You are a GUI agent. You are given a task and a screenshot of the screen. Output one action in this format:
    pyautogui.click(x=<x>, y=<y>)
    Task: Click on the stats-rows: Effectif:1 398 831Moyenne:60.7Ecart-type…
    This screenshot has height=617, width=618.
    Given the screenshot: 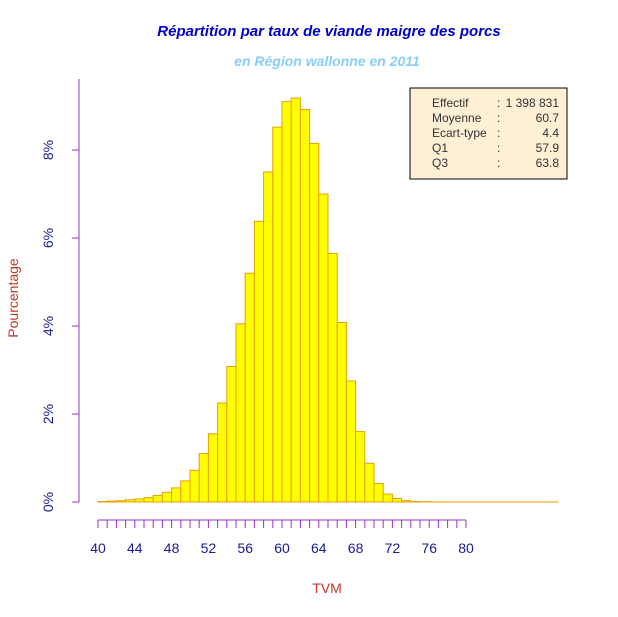 What is the action you would take?
    pyautogui.click(x=495, y=133)
    